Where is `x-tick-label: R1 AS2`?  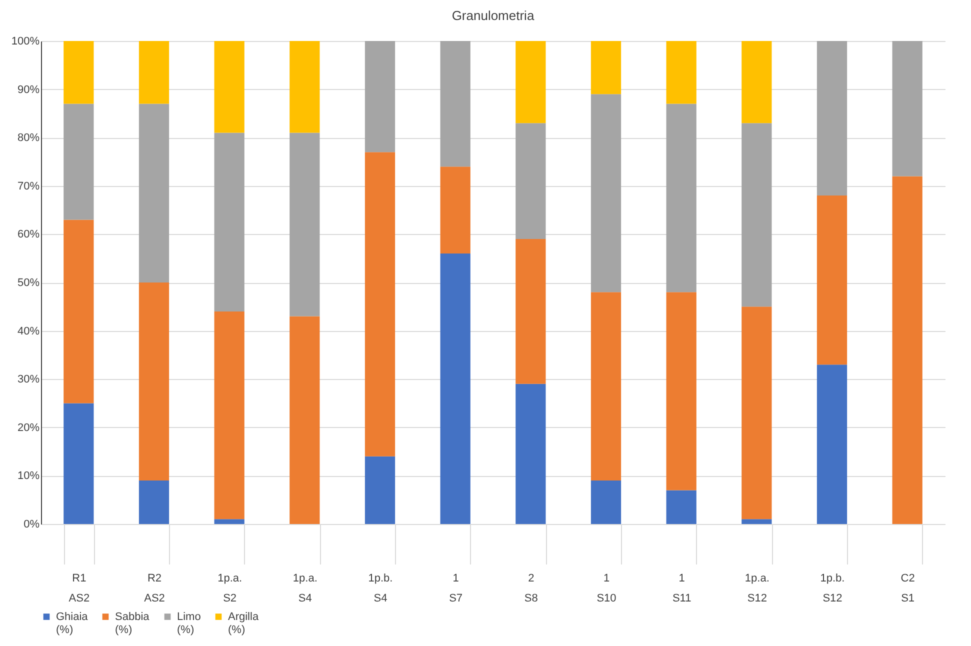
x-tick-label: R1 AS2 is located at coordinates (79, 588).